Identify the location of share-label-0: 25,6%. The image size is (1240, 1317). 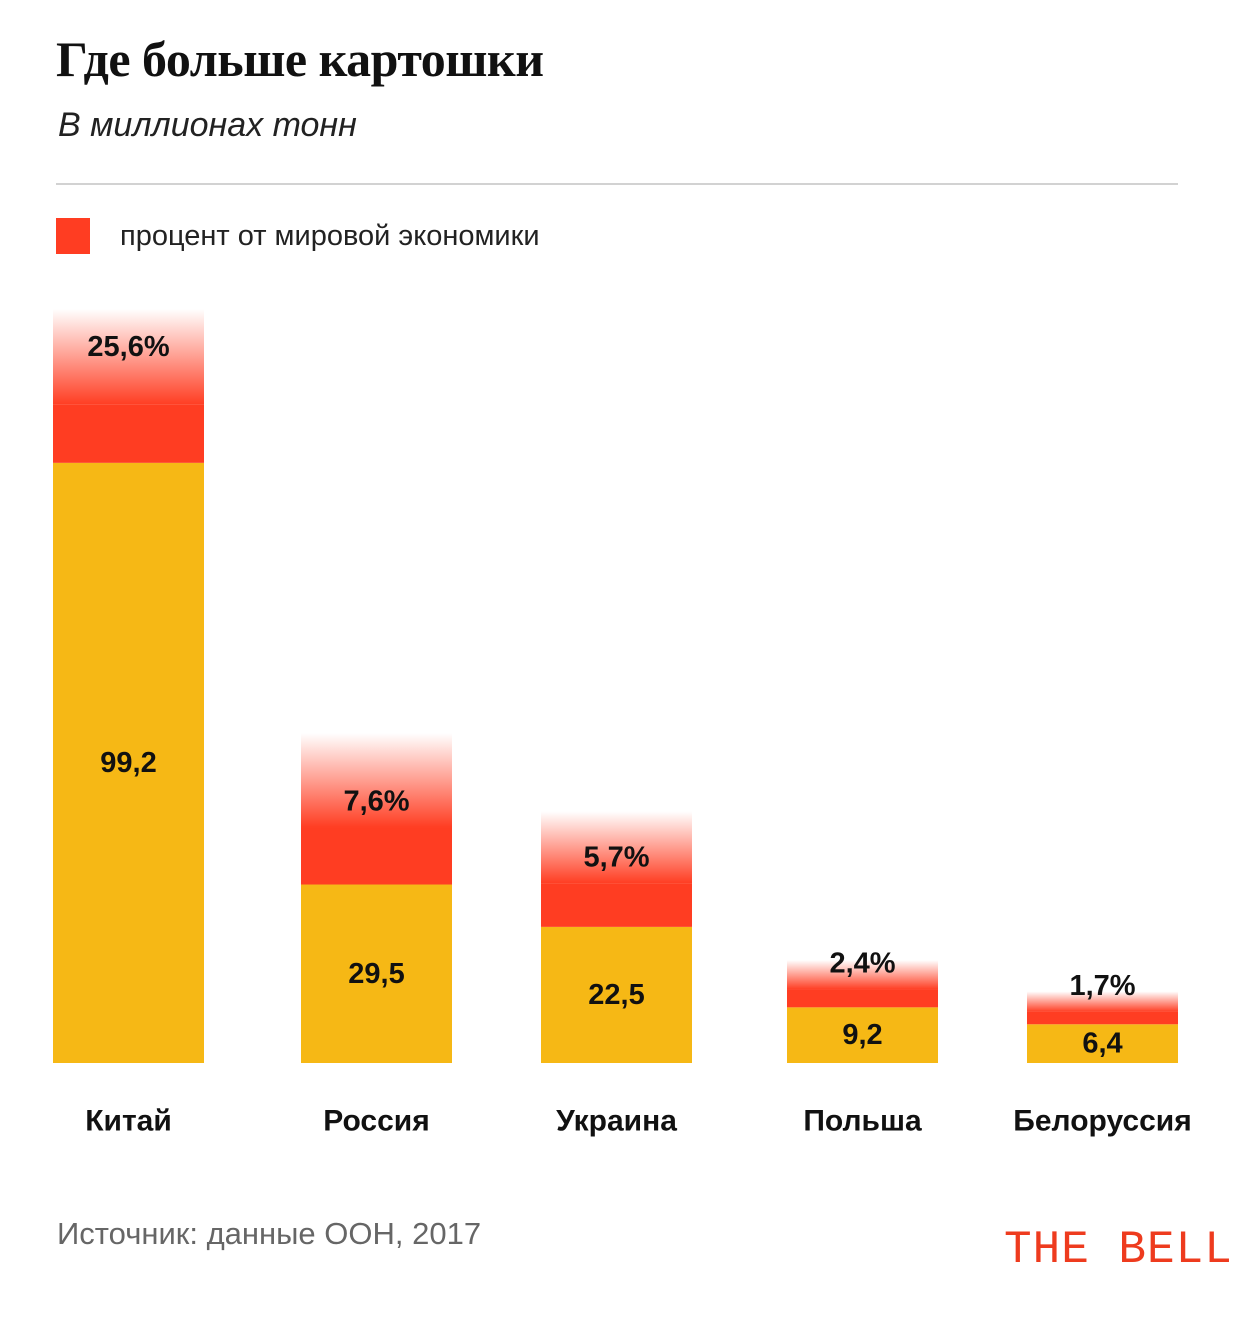
(128, 347).